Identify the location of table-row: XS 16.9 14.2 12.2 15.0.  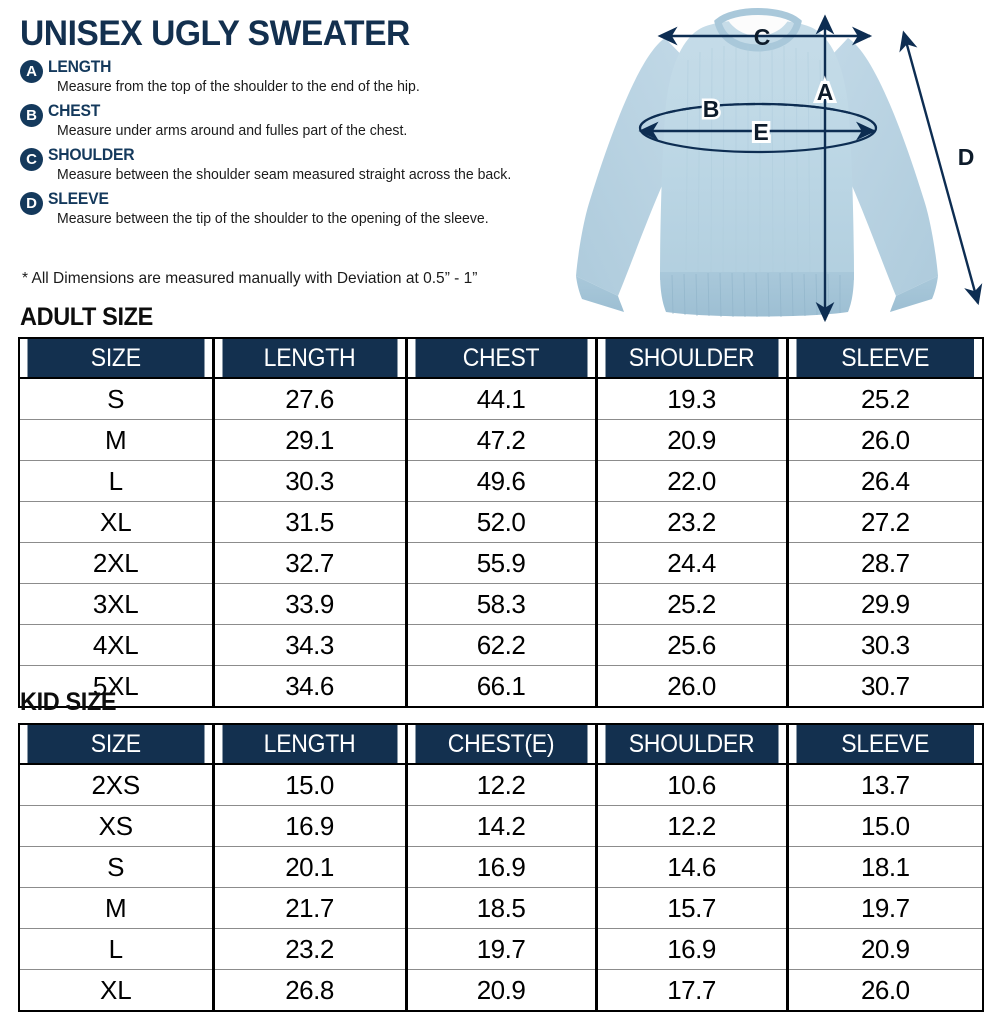
(501, 826).